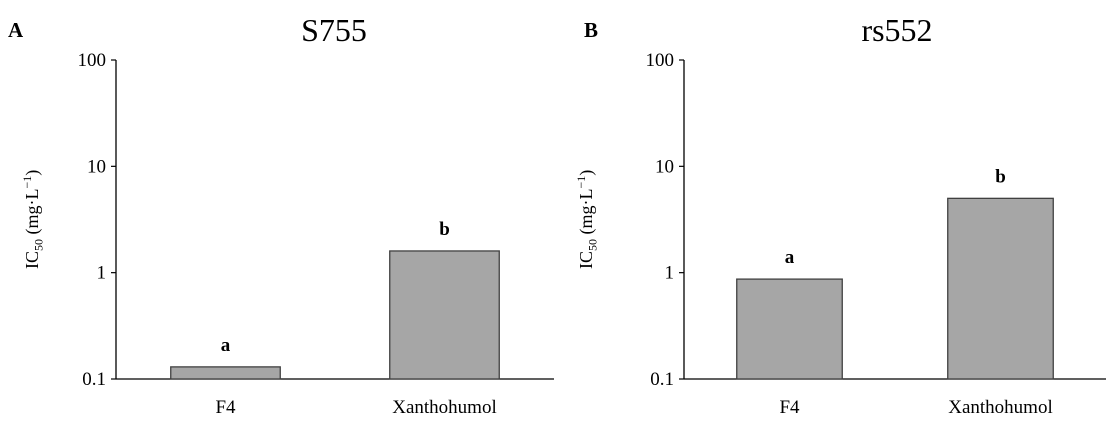  I want to click on panel-letter: A, so click(16, 30).